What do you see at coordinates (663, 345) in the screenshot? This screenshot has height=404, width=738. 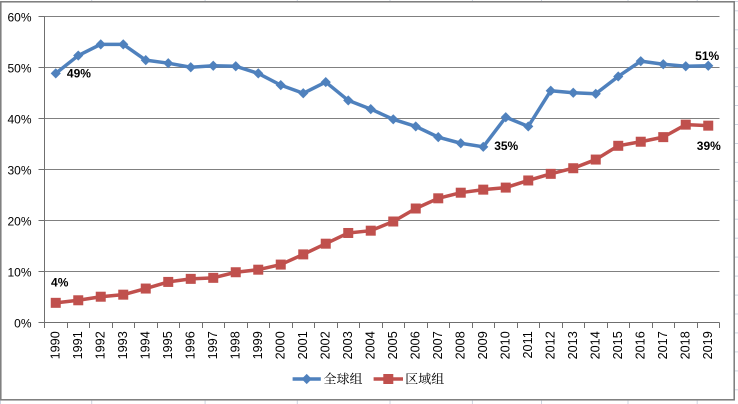 I see `svg-text: 2017` at bounding box center [663, 345].